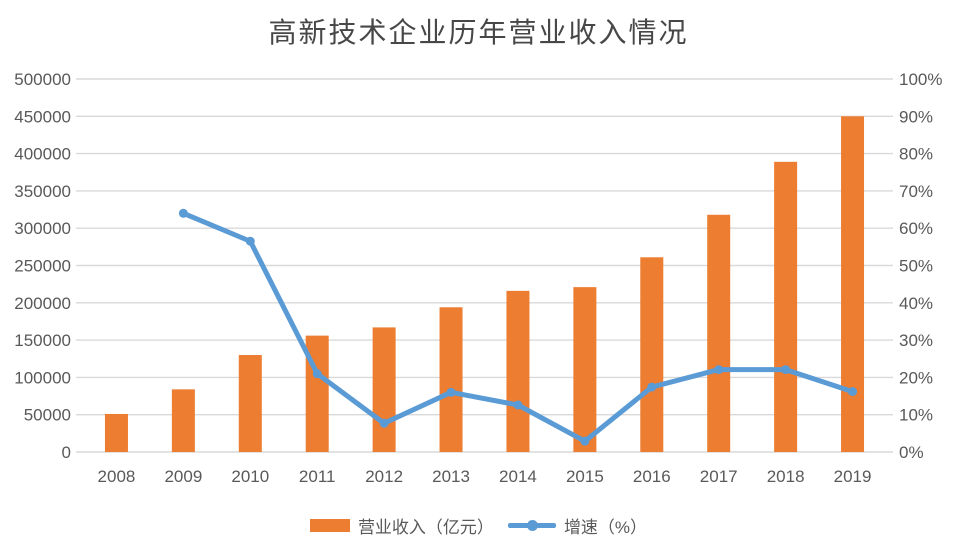 The image size is (957, 552). What do you see at coordinates (518, 476) in the screenshot?
I see `x-axis-tick-label: 2014` at bounding box center [518, 476].